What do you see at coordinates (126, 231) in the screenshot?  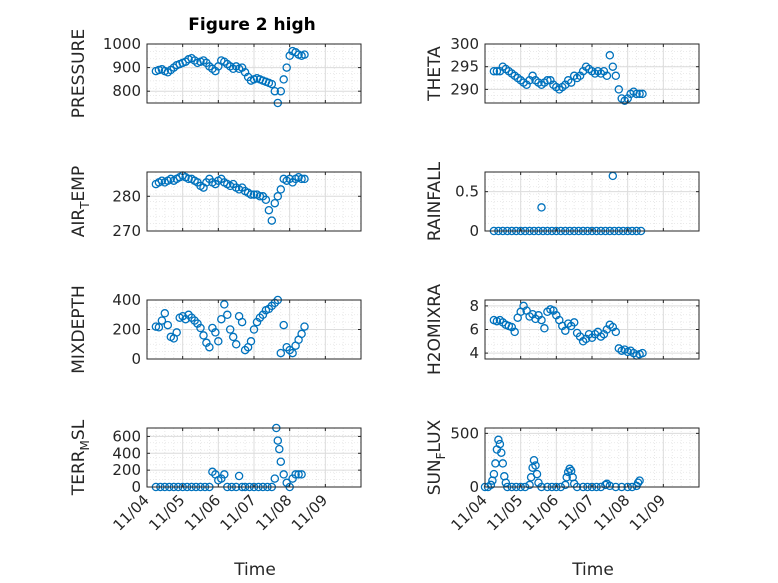 I see `air-temp-y-tick-label: 270` at bounding box center [126, 231].